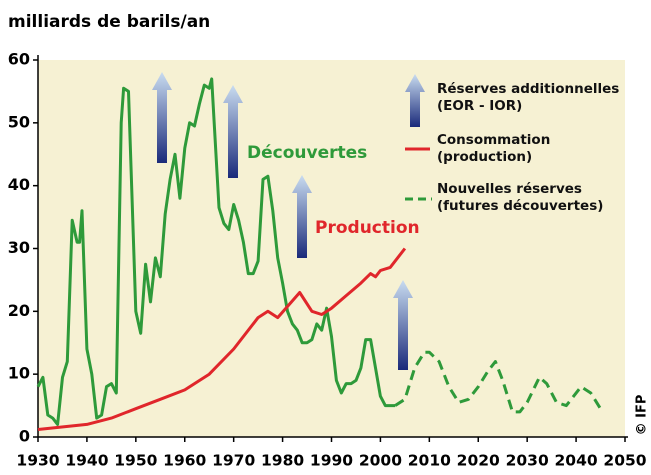 The image size is (651, 475). What do you see at coordinates (19, 184) in the screenshot?
I see `y-tick-label: 40` at bounding box center [19, 184].